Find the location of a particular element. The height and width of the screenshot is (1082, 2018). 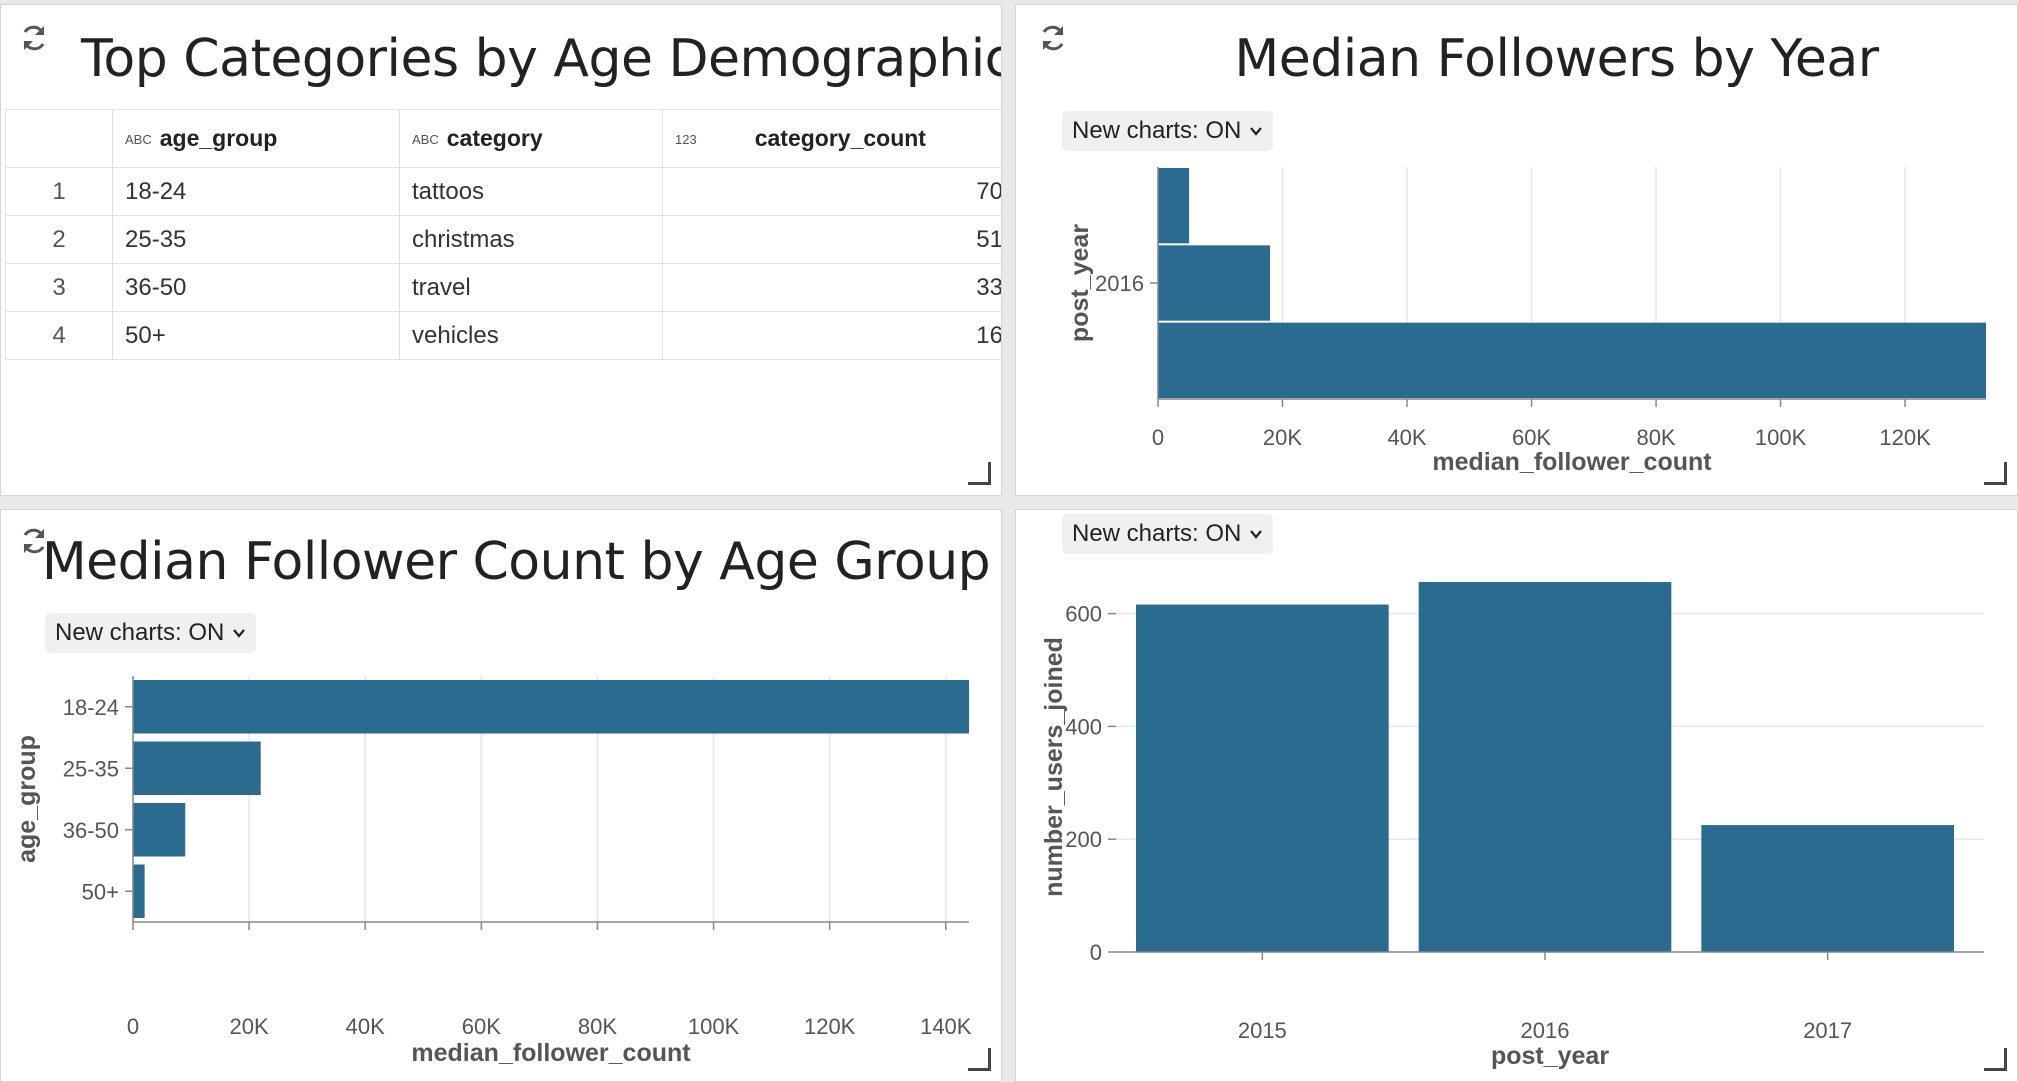

row-index: 1 is located at coordinates (59, 191).